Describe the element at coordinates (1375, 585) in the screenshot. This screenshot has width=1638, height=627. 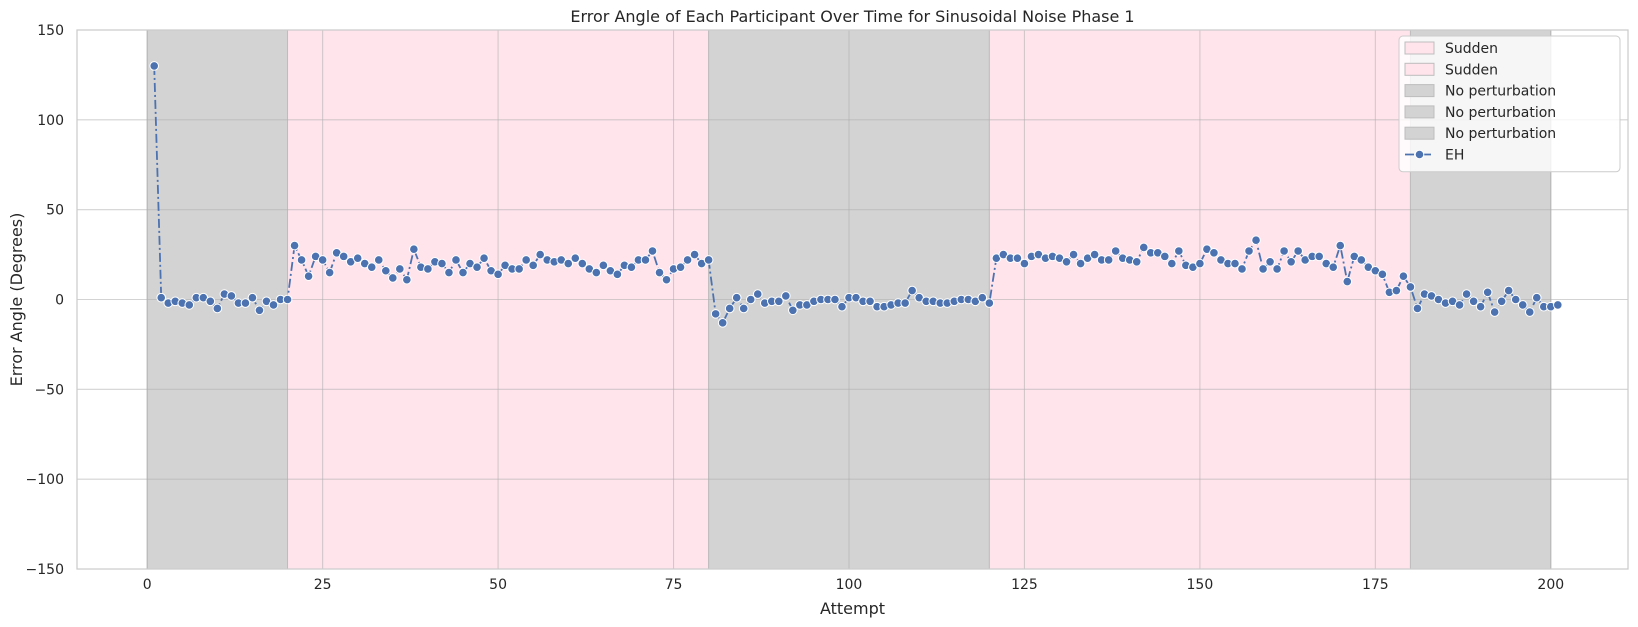
I see `x-tick-label: 175` at that location.